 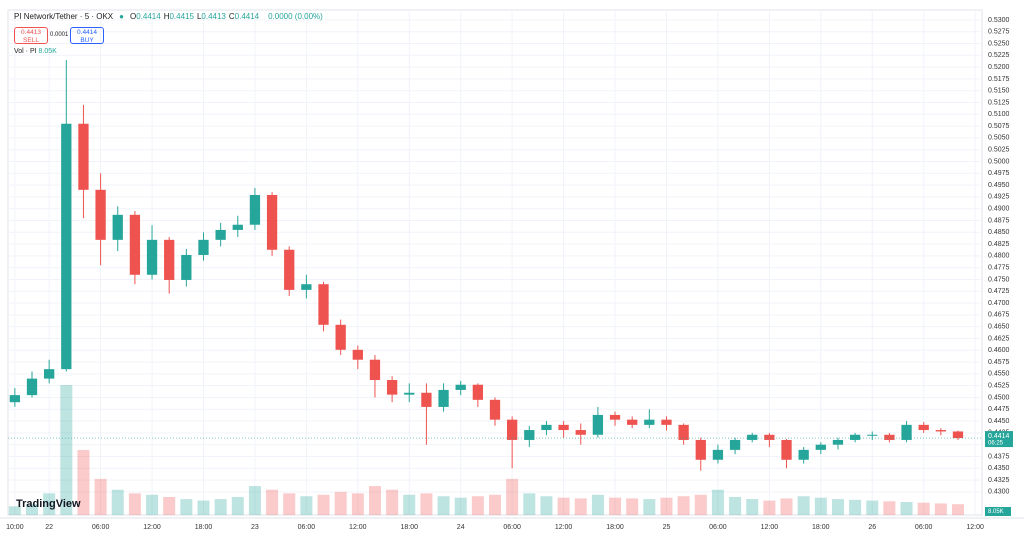 I want to click on spread: 0.0001, so click(x=59, y=35).